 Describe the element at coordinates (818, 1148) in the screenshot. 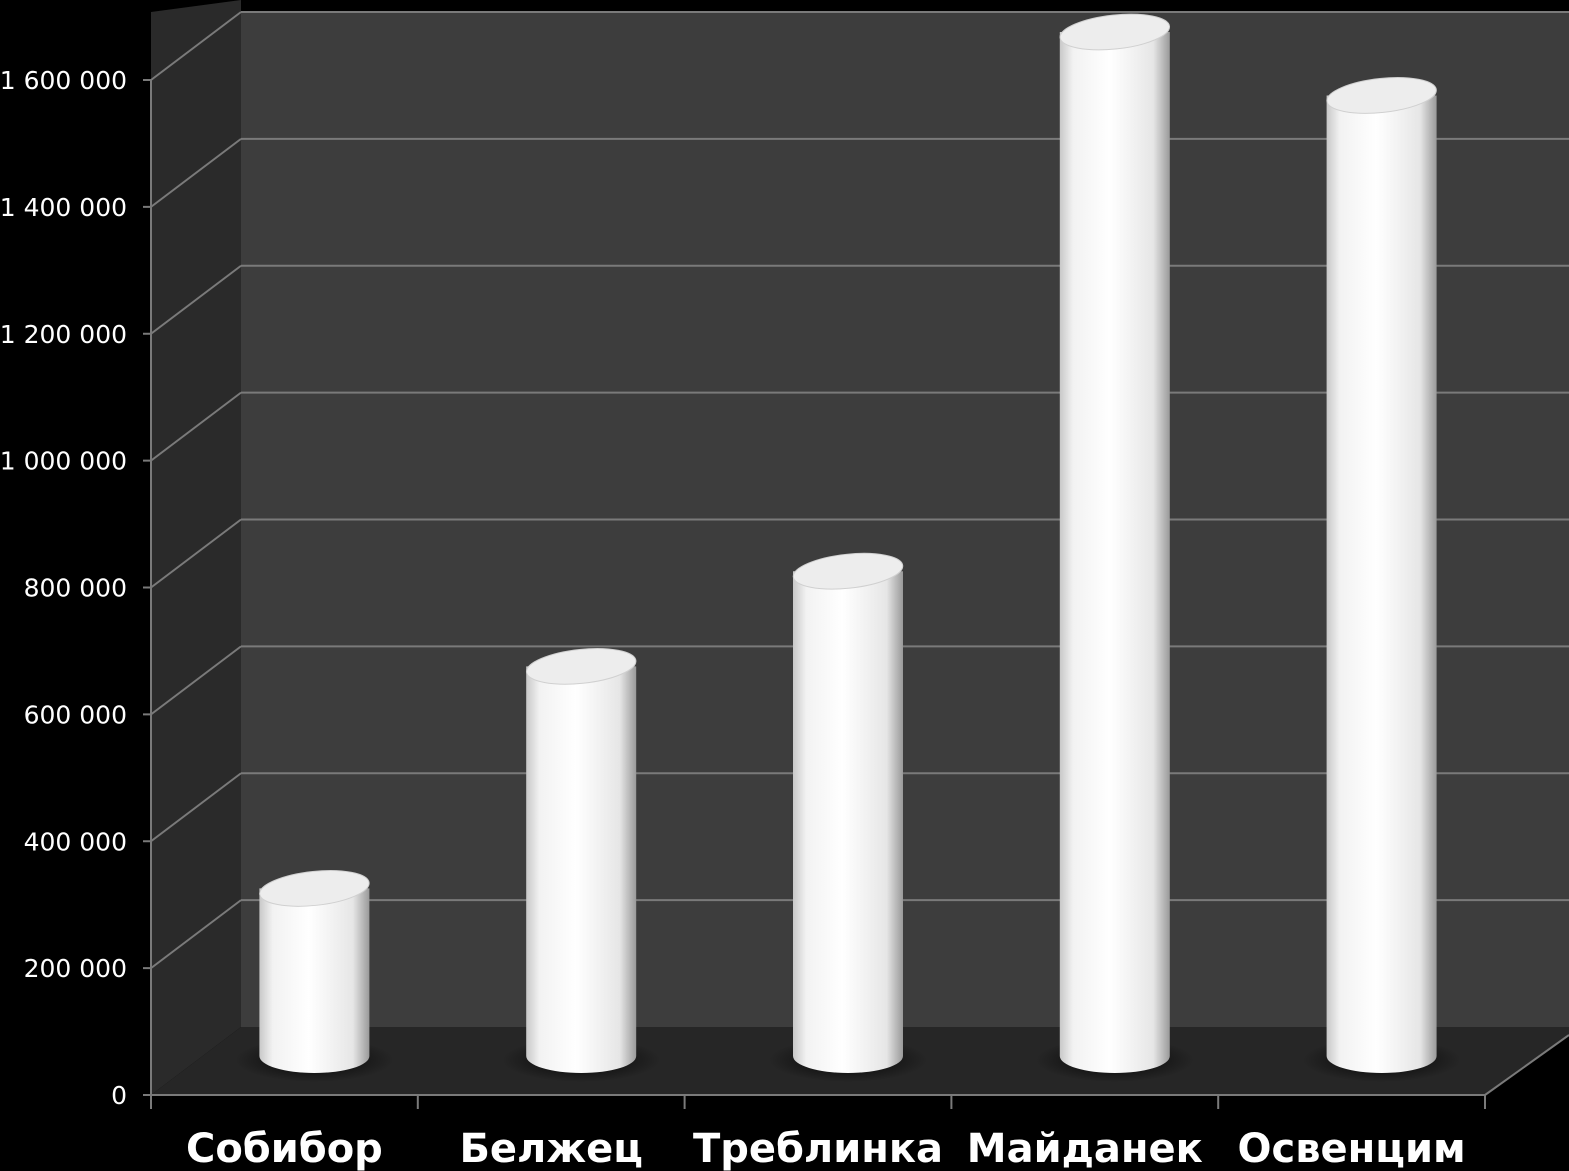

I see `category-label: Треблинка` at that location.